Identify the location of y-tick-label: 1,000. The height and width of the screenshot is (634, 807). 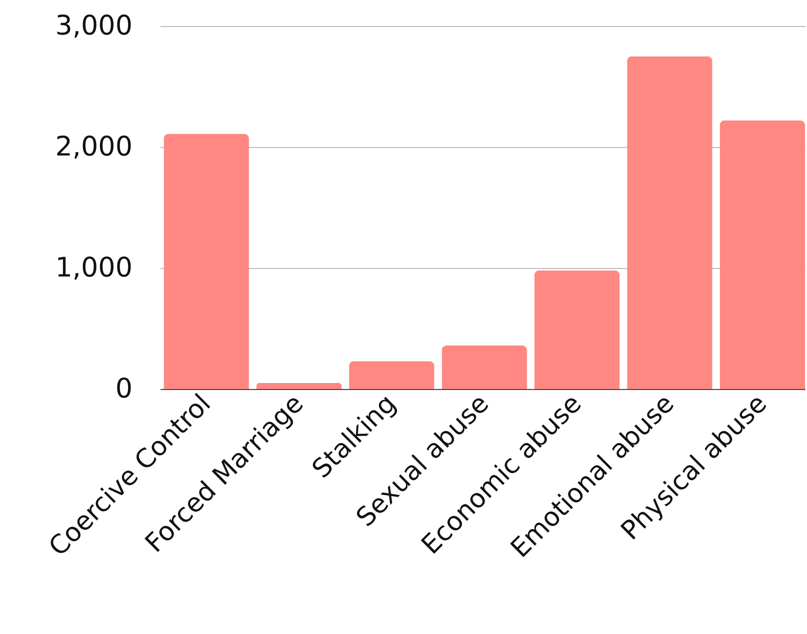
(93, 268).